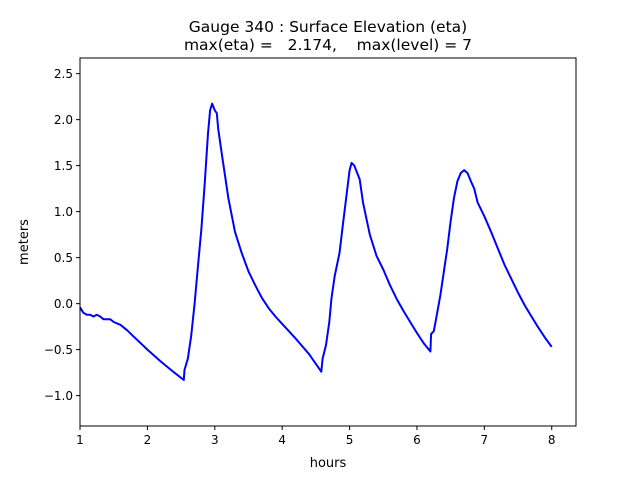 The image size is (640, 480). What do you see at coordinates (350, 440) in the screenshot?
I see `x-tick-label: 5` at bounding box center [350, 440].